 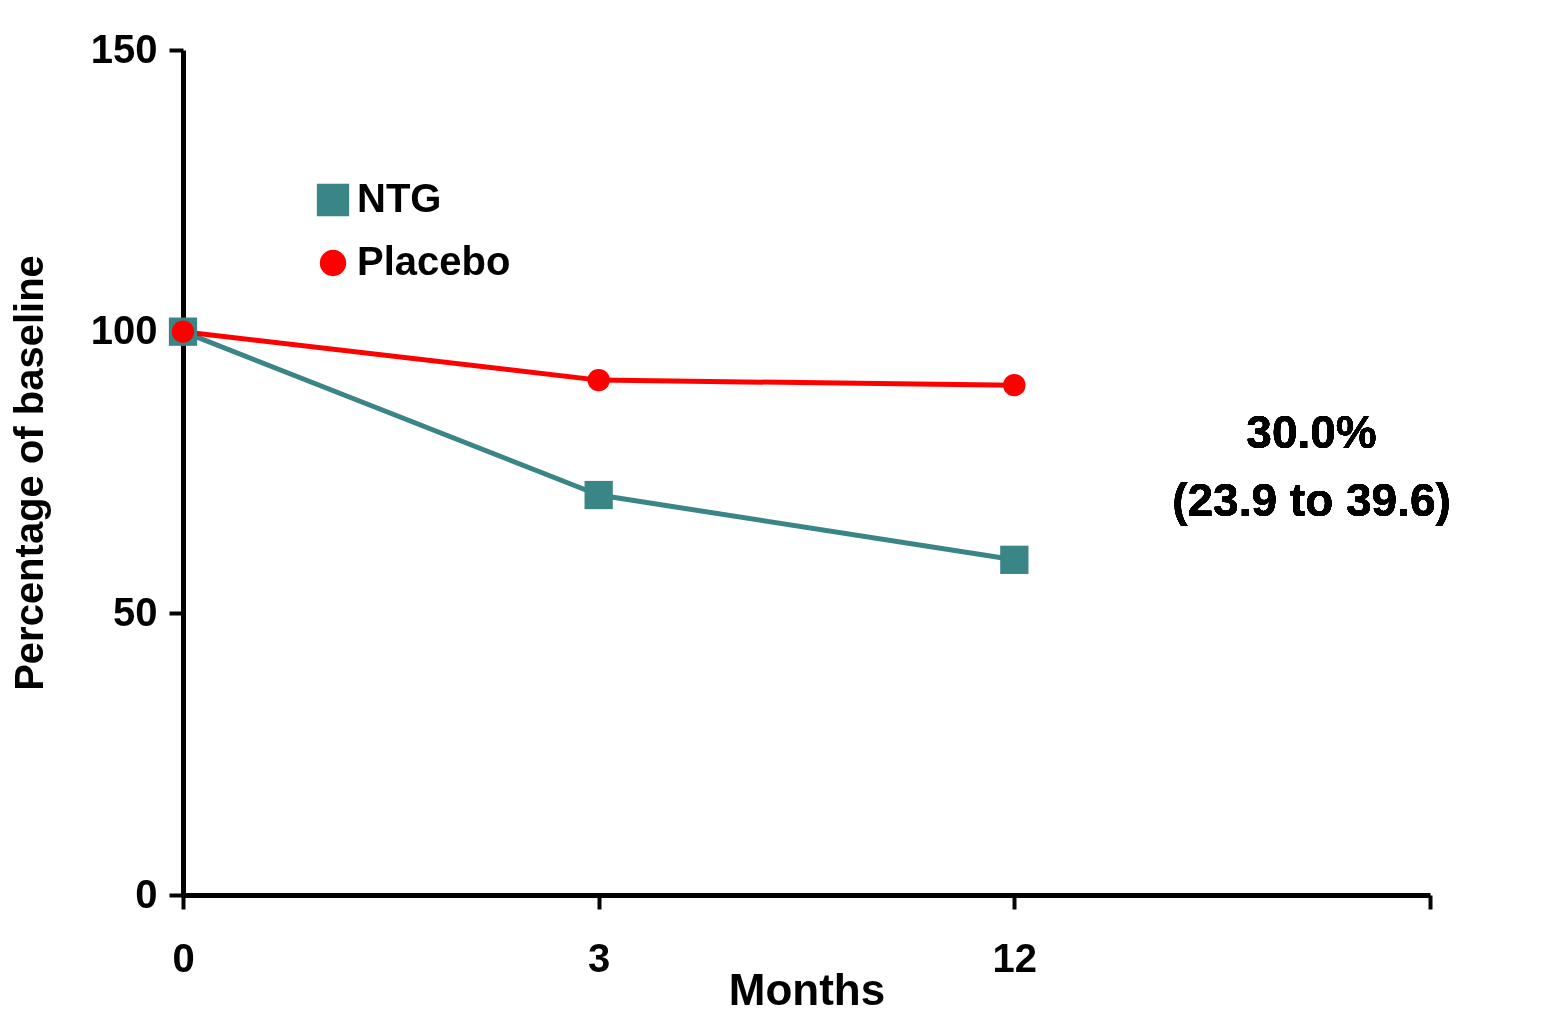 What do you see at coordinates (434, 261) in the screenshot?
I see `legend-label: Placebo` at bounding box center [434, 261].